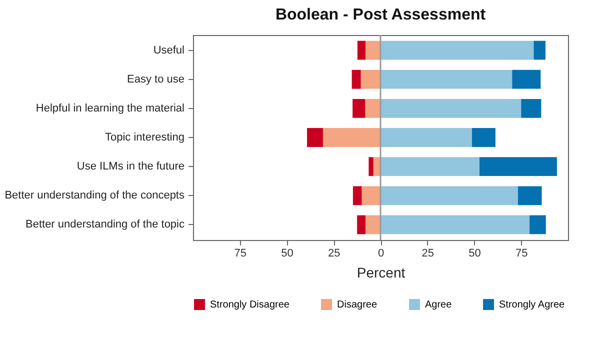 The image size is (597, 348). I want to click on y-tick-label: Better understanding of the concepts, so click(94, 196).